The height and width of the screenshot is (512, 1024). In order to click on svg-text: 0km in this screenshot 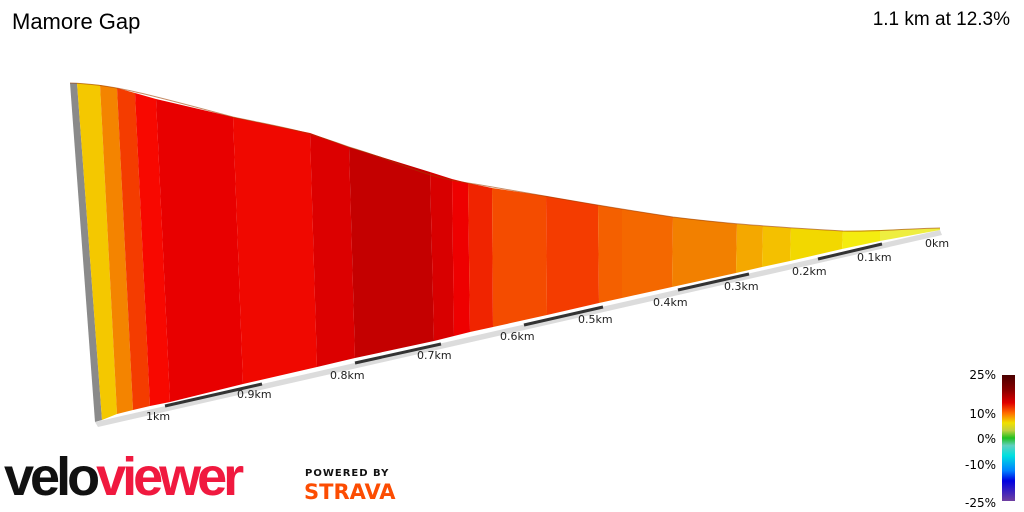, I will do `click(937, 243)`.